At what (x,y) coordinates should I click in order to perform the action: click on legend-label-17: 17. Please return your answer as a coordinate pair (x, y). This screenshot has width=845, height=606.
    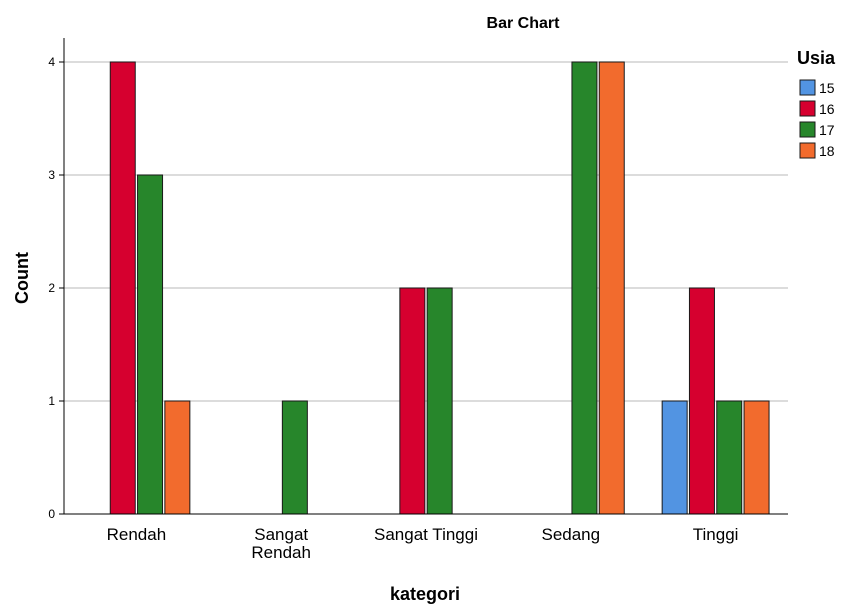
    Looking at the image, I should click on (827, 130).